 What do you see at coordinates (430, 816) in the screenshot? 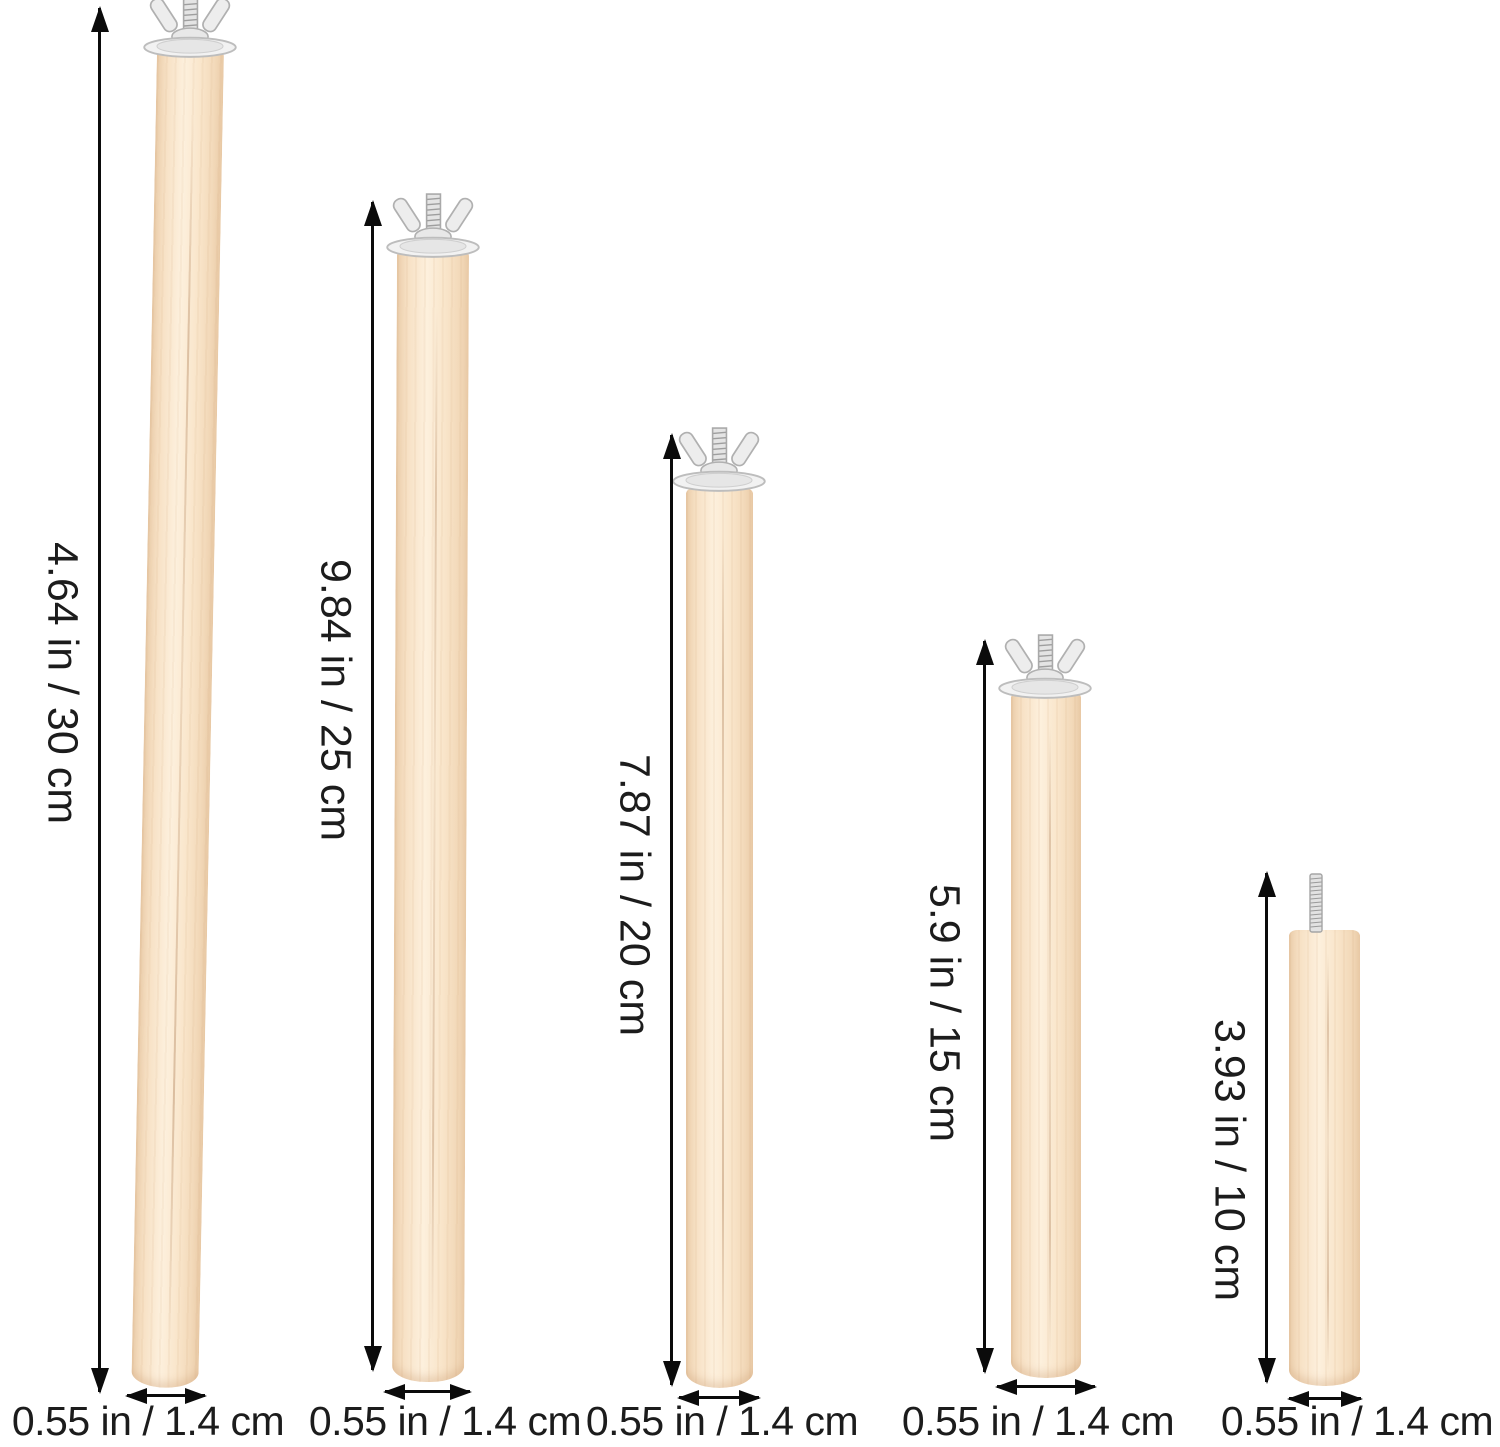
I see `wooden-dowel-25cm` at bounding box center [430, 816].